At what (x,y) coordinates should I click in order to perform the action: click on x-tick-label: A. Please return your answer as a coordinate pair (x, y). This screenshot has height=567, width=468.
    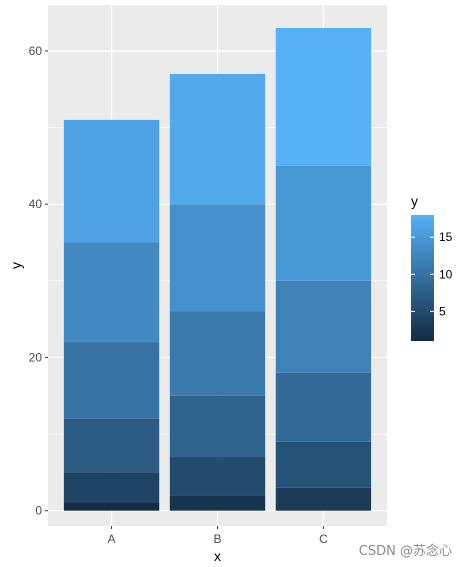
    Looking at the image, I should click on (112, 539).